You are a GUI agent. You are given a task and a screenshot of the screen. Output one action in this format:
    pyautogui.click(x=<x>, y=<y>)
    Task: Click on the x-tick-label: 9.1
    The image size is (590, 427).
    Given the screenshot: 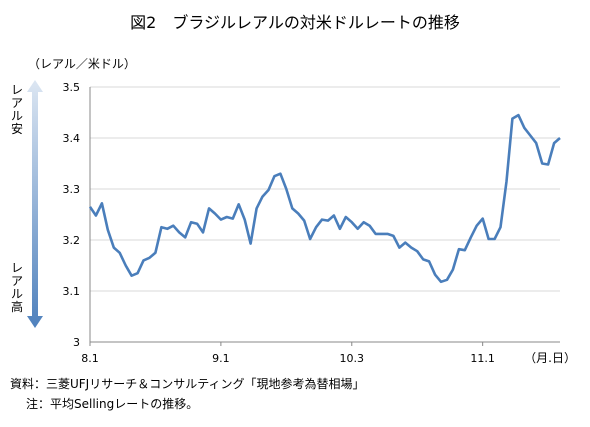 What is the action you would take?
    pyautogui.click(x=221, y=358)
    